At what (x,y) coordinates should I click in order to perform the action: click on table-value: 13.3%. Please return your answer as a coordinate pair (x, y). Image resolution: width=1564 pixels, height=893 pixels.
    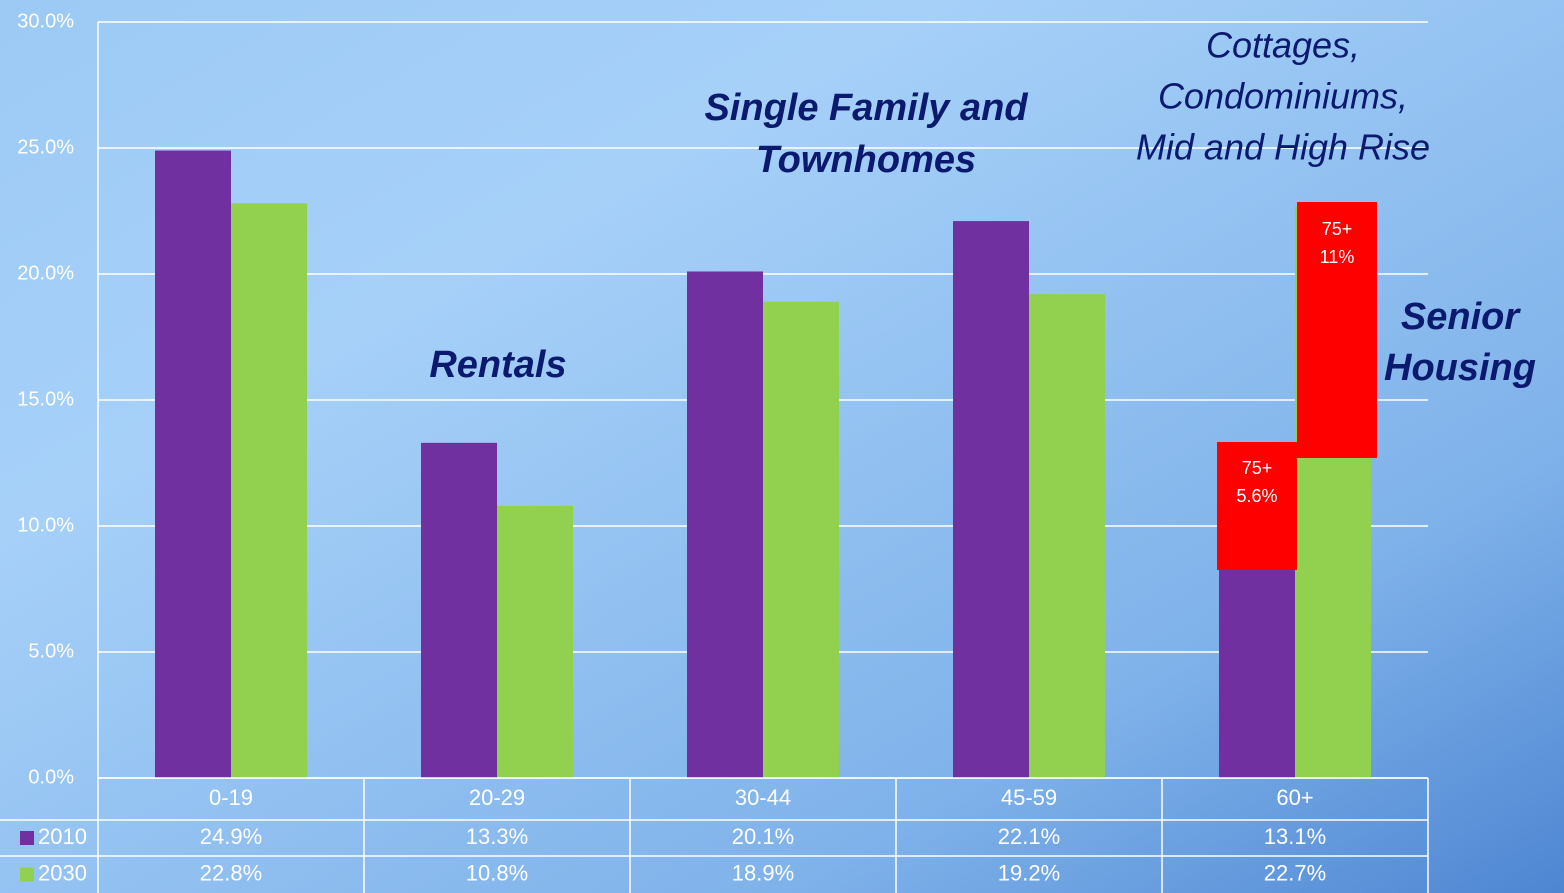
    Looking at the image, I should click on (497, 836).